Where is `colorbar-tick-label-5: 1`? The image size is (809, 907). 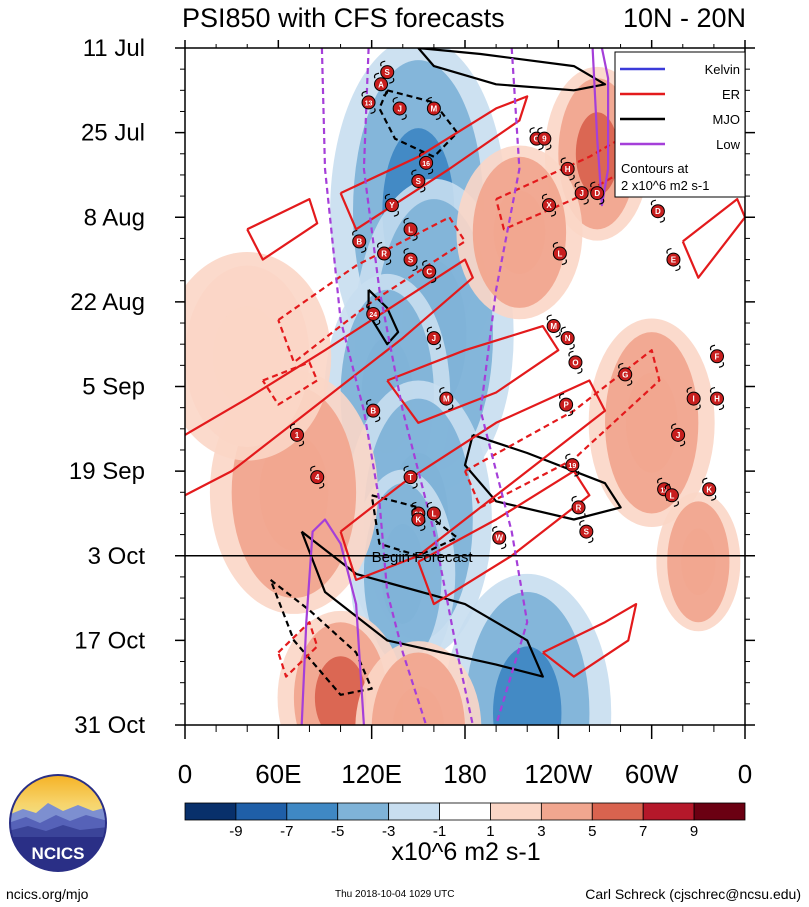
colorbar-tick-label-5: 1 is located at coordinates (490, 831).